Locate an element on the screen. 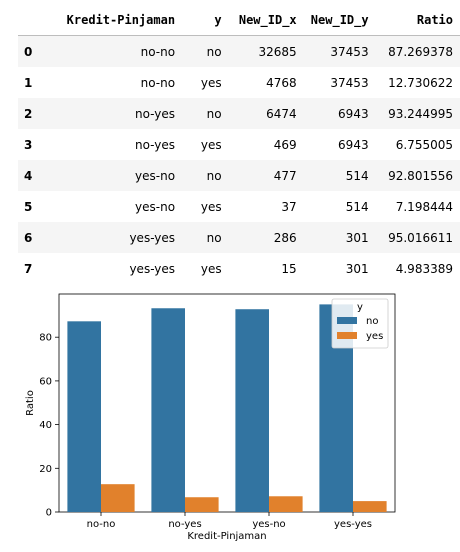 This screenshot has height=552, width=460. row-index: 0 is located at coordinates (28, 51).